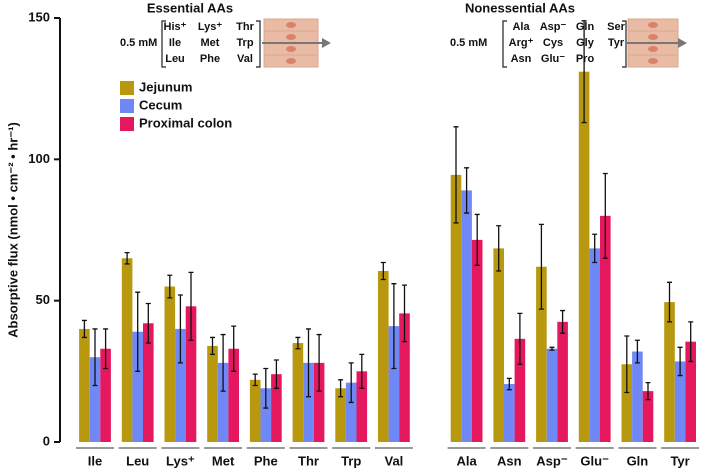 The image size is (709, 470). Describe the element at coordinates (95, 460) in the screenshot. I see `x-tick-label: Ile` at that location.